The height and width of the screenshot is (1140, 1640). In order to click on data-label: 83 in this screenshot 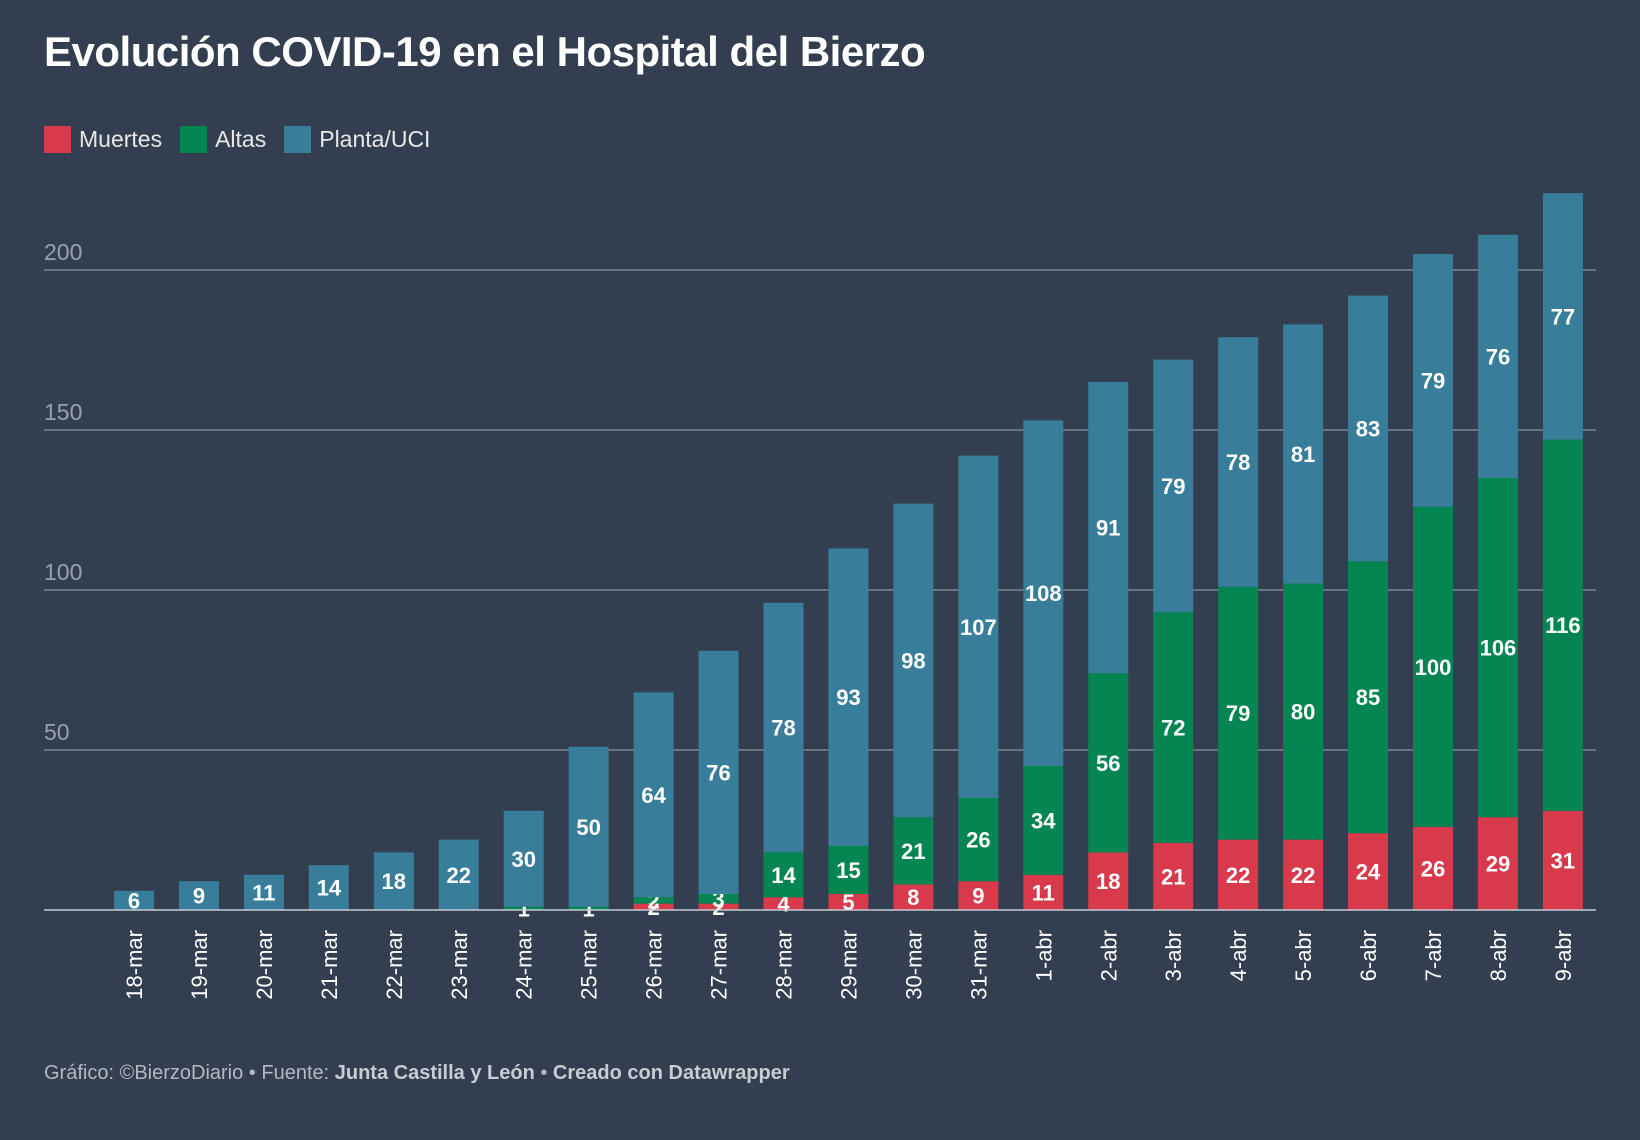, I will do `click(1368, 428)`.